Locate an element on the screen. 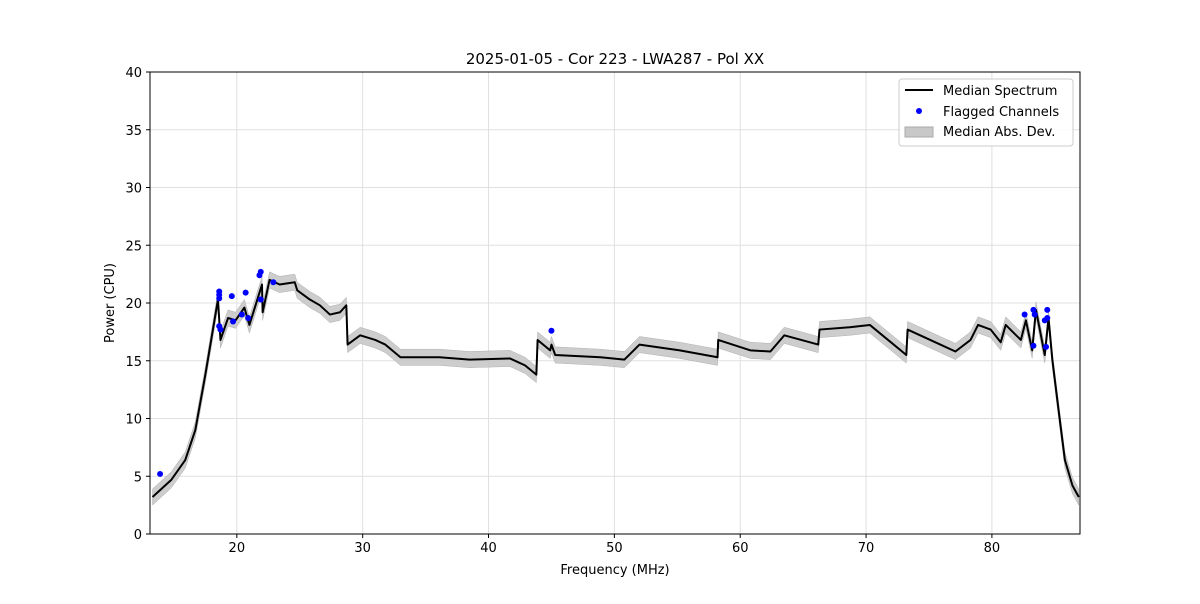 The height and width of the screenshot is (604, 1200). chart-title: 2025-01-05 - Cor 223 - LWA287 - Pol XX is located at coordinates (615, 59).